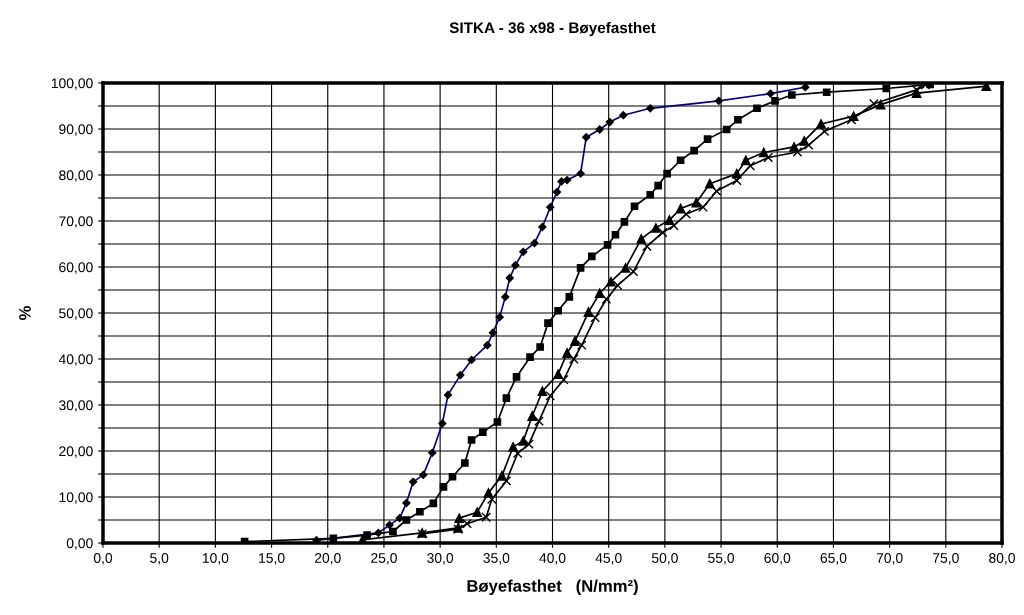 The width and height of the screenshot is (1024, 615). Describe the element at coordinates (76, 176) in the screenshot. I see `y-tick-label: 80,00` at that location.